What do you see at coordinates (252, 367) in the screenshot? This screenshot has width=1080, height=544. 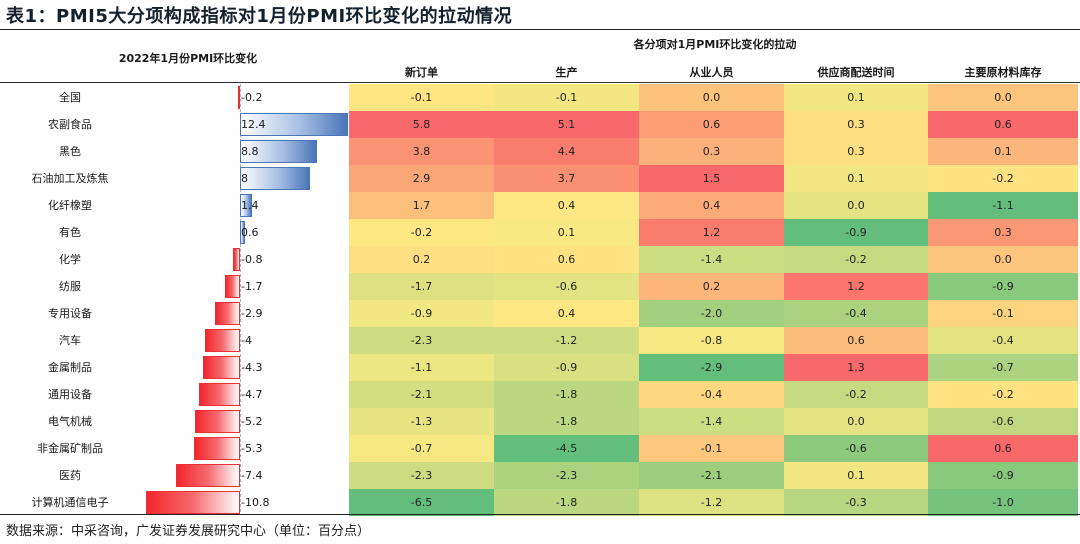 I see `pmi-change-value: -4.3` at bounding box center [252, 367].